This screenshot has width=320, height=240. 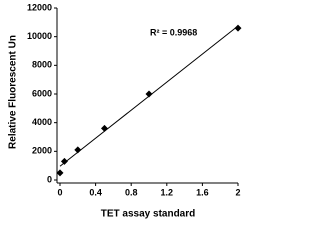 I want to click on x-tick-label: 0, so click(x=59, y=192).